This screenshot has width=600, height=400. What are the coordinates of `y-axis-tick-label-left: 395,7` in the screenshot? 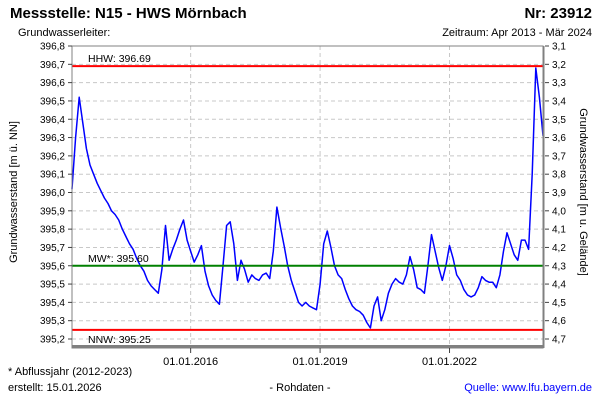 It's located at (52, 248).